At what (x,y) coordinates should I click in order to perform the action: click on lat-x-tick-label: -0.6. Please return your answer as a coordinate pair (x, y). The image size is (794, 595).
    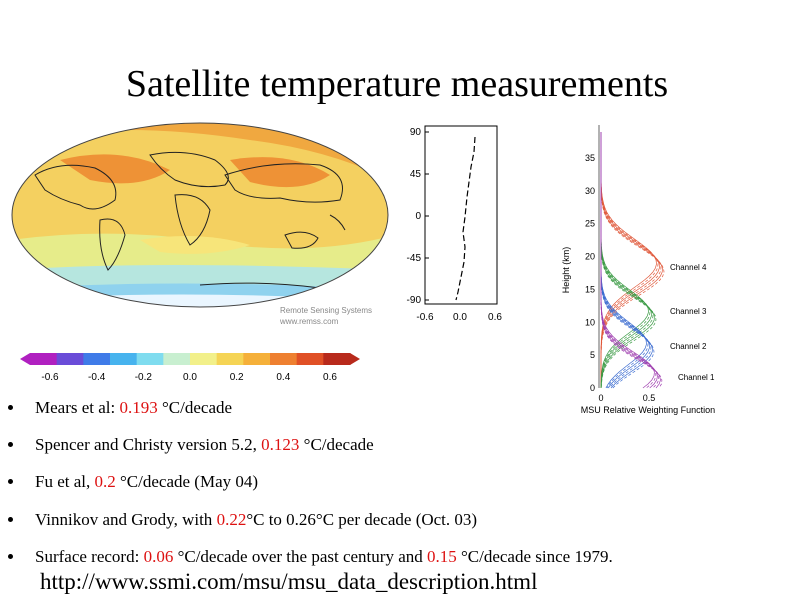
    Looking at the image, I should click on (425, 317).